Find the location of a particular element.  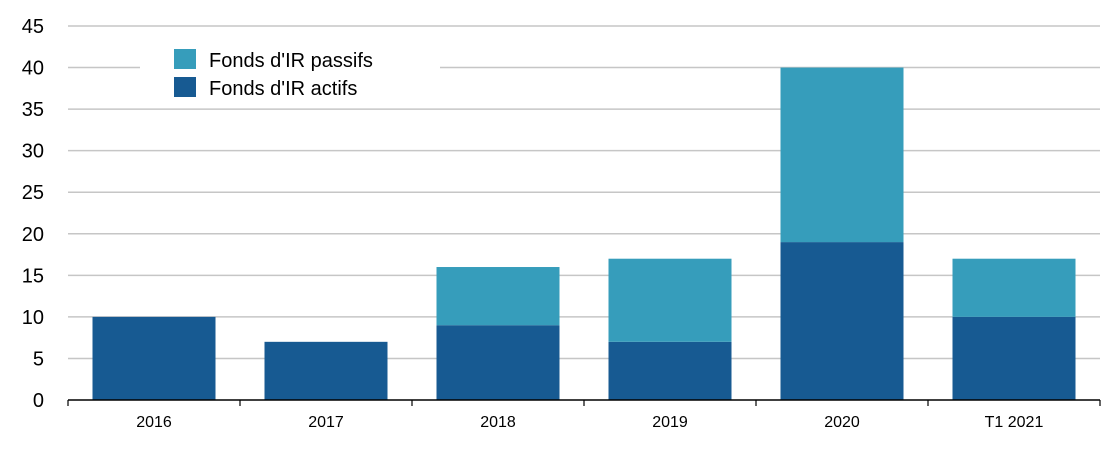

ytick-label-25: 25 is located at coordinates (33, 193).